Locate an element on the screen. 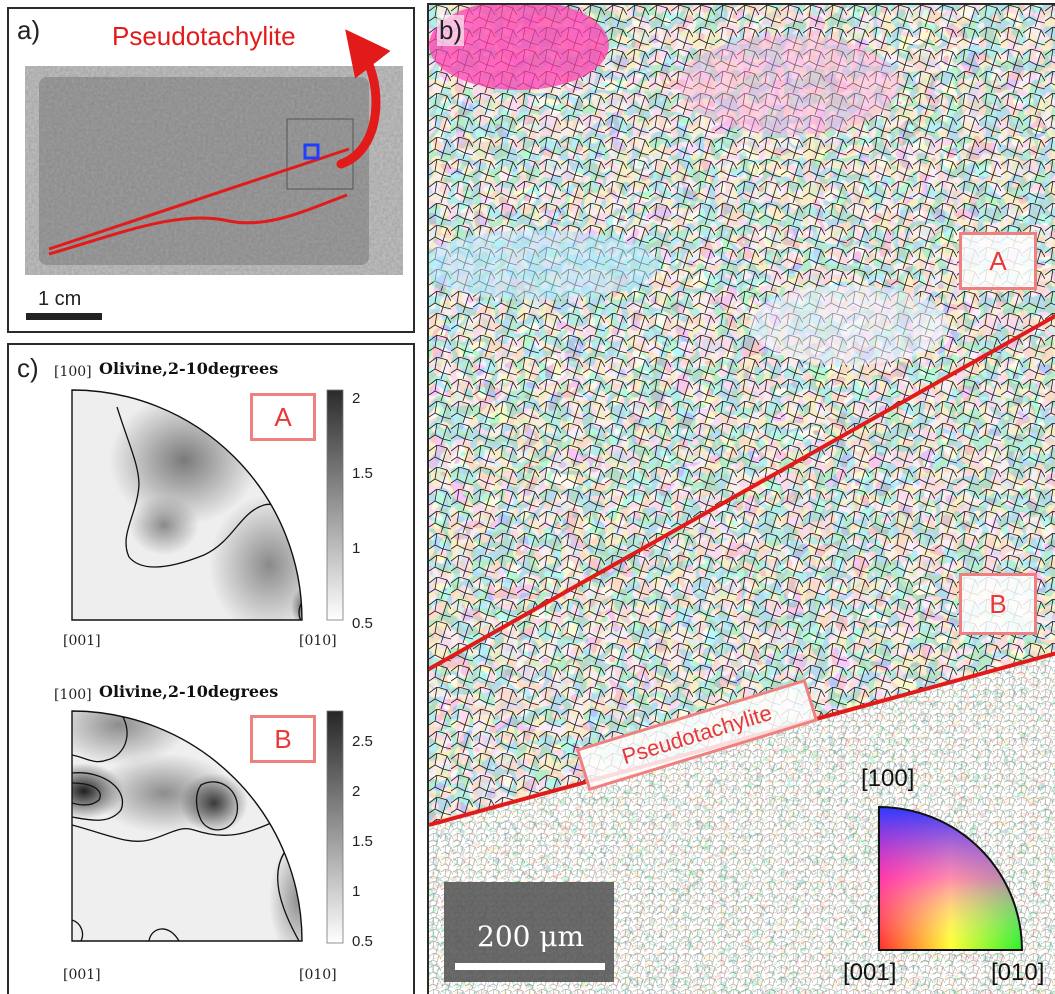  ipf-key-right-label: [010] is located at coordinates (1018, 972).